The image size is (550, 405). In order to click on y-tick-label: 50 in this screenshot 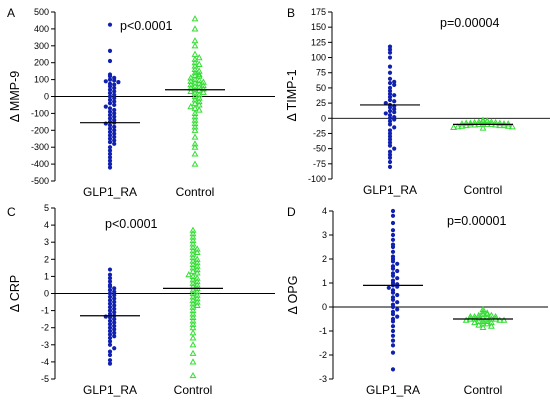, I will do `click(321, 88)`.